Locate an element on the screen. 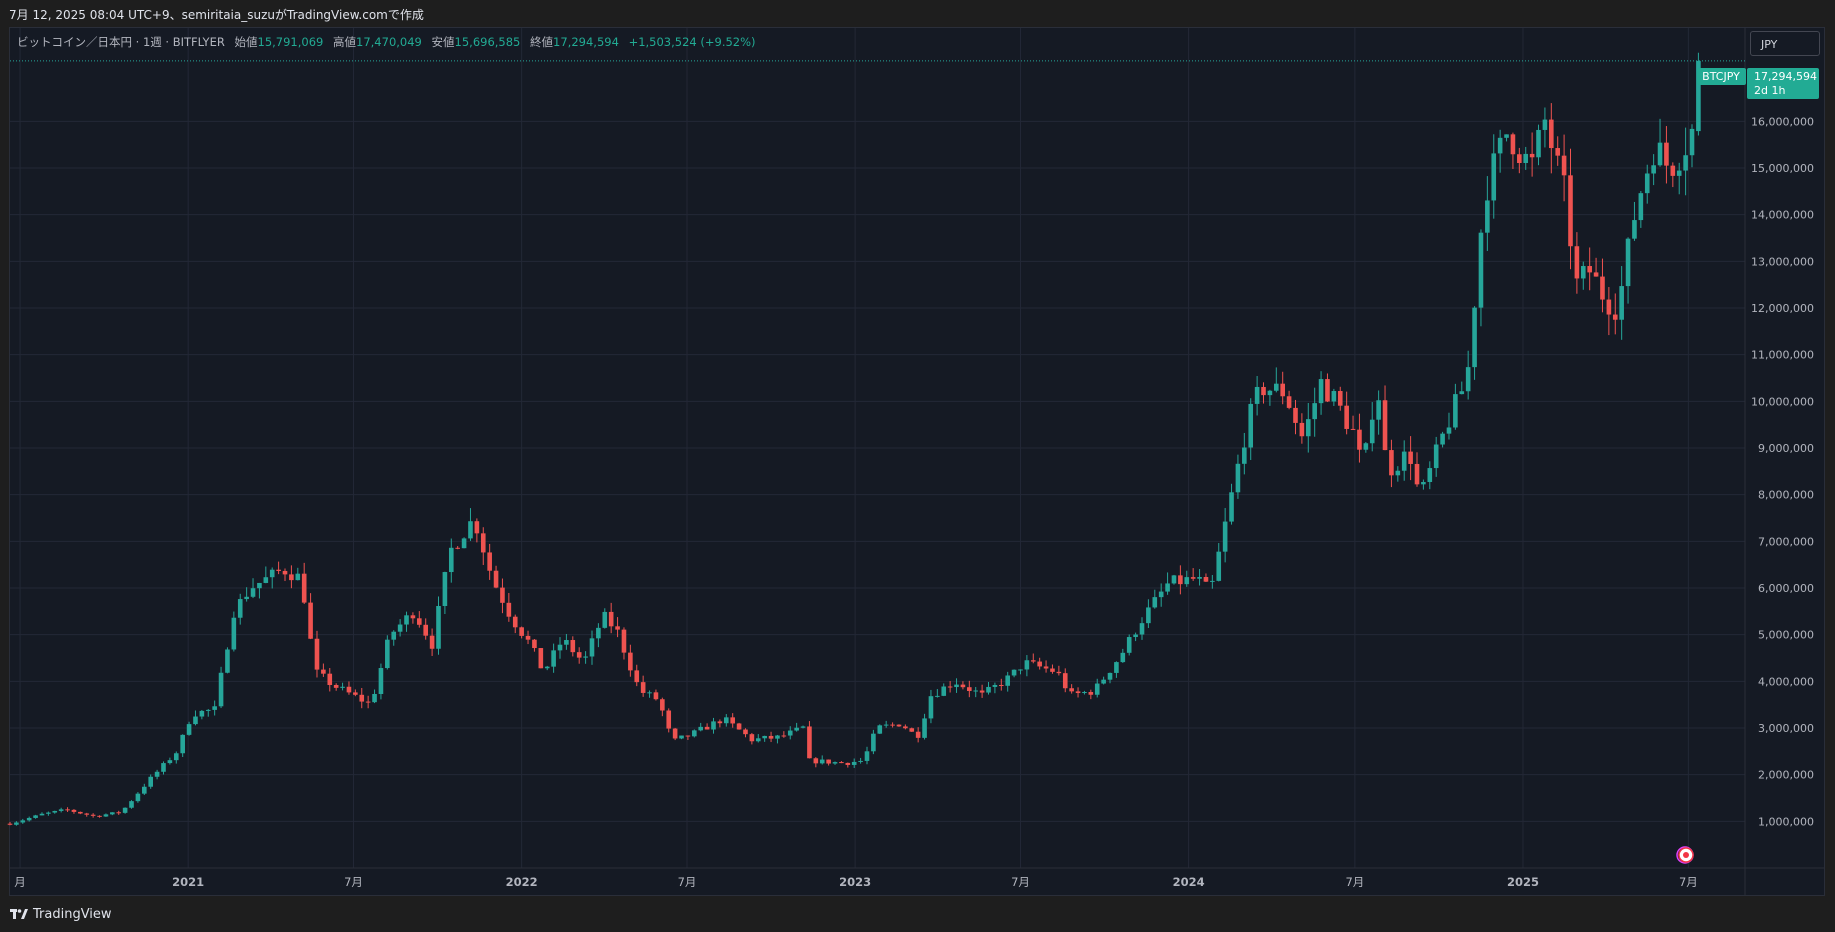 This screenshot has height=932, width=1835. symbol-name: ビットコイン／日本円 · 1週 · BITFLYER is located at coordinates (121, 42).